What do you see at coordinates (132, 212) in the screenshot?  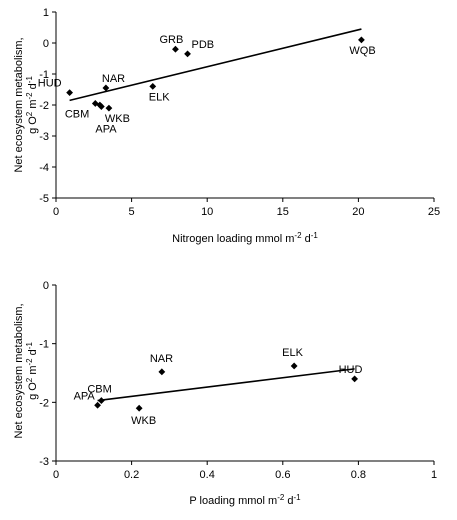 I see `x-tick-label: 5` at bounding box center [132, 212].